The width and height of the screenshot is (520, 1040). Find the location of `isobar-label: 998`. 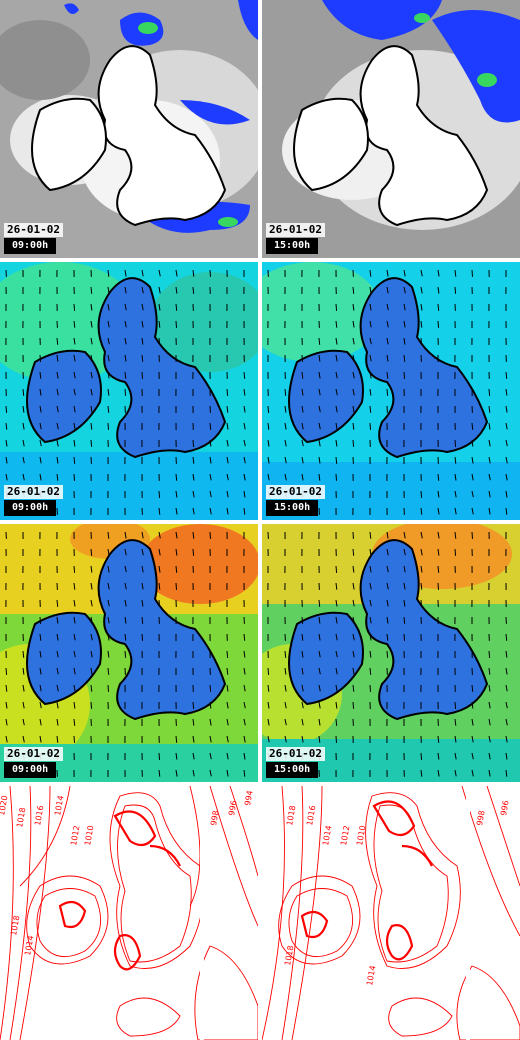

isobar-label: 998 is located at coordinates (215, 818).